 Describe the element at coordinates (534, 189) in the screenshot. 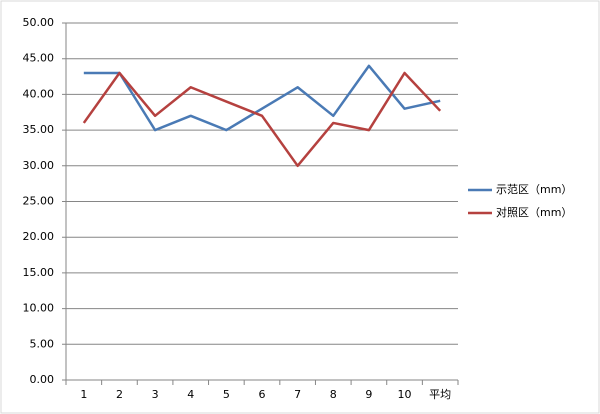

I see `legend-label: 示范区（mm）` at that location.